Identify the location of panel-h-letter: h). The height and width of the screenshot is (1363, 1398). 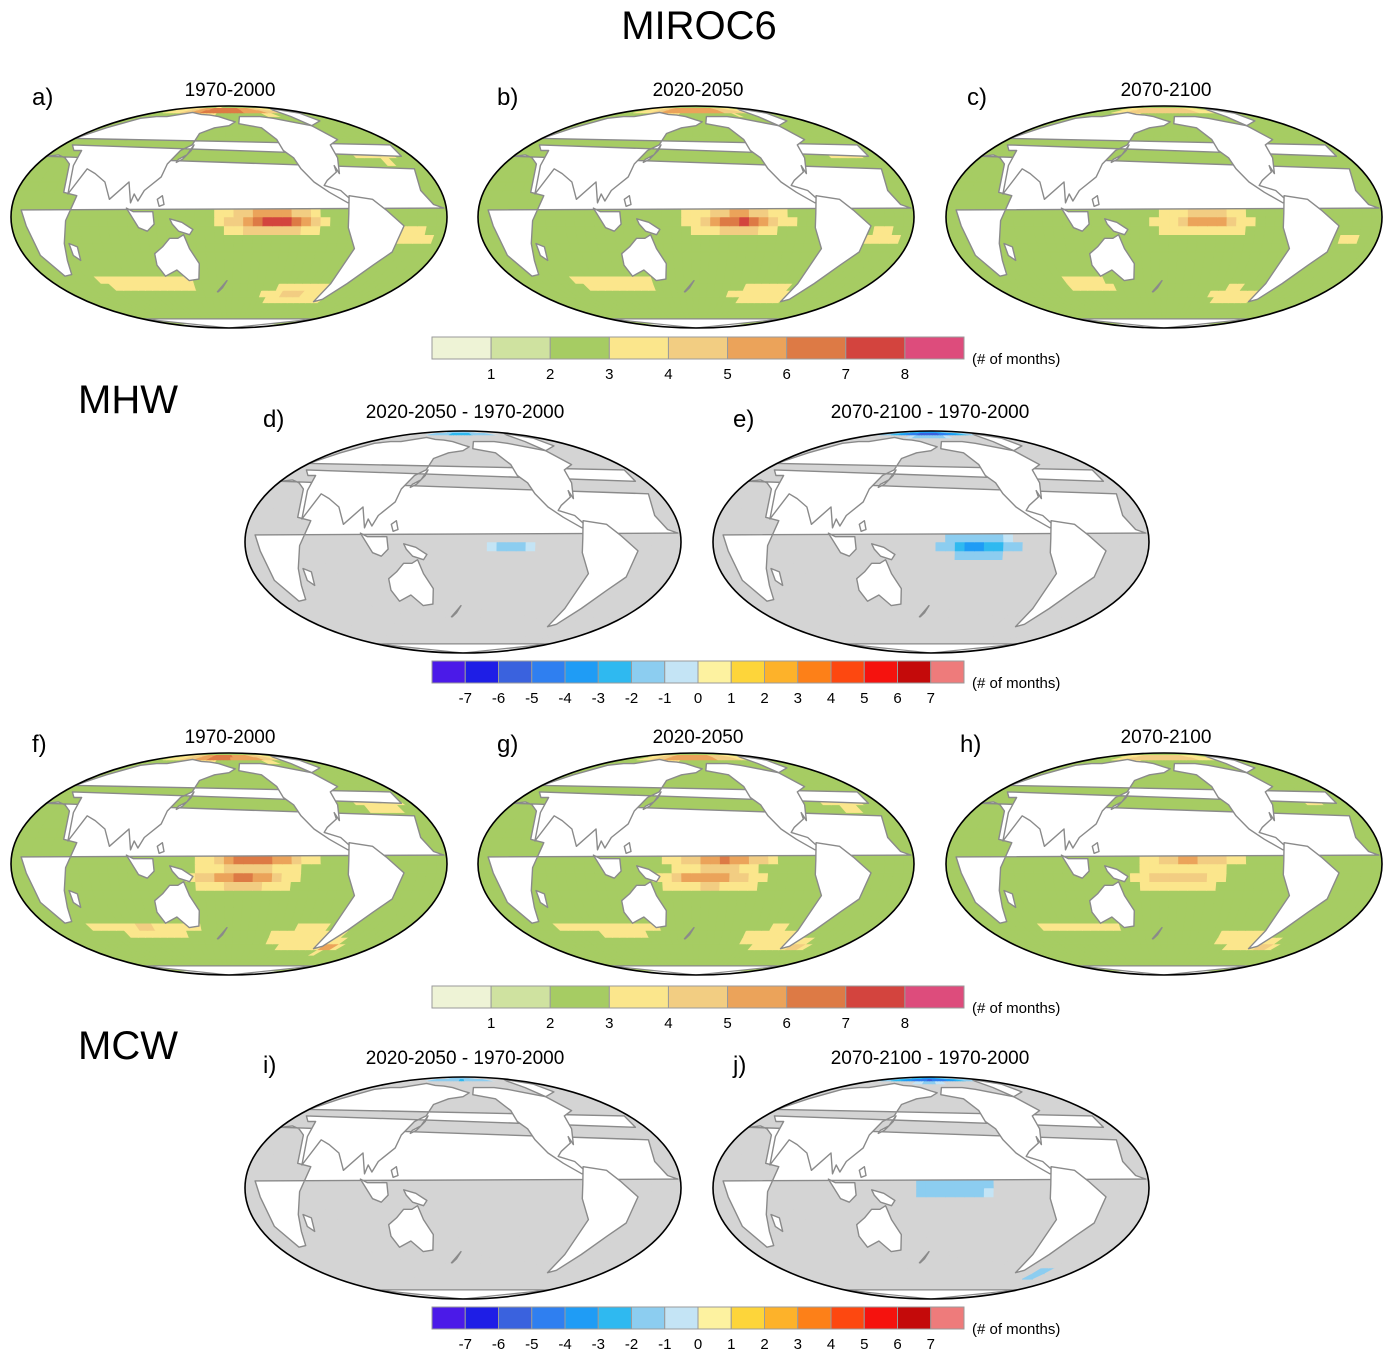
(971, 744).